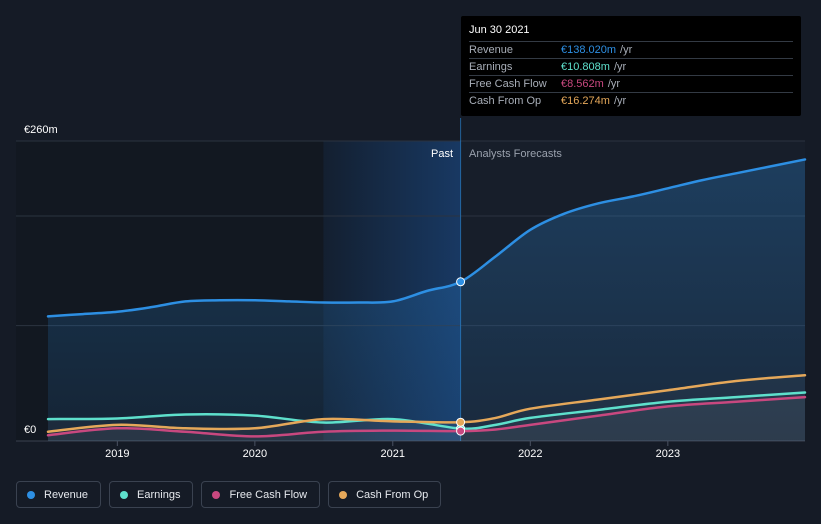  What do you see at coordinates (515, 154) in the screenshot?
I see `forecast-label: Analysts Forecasts` at bounding box center [515, 154].